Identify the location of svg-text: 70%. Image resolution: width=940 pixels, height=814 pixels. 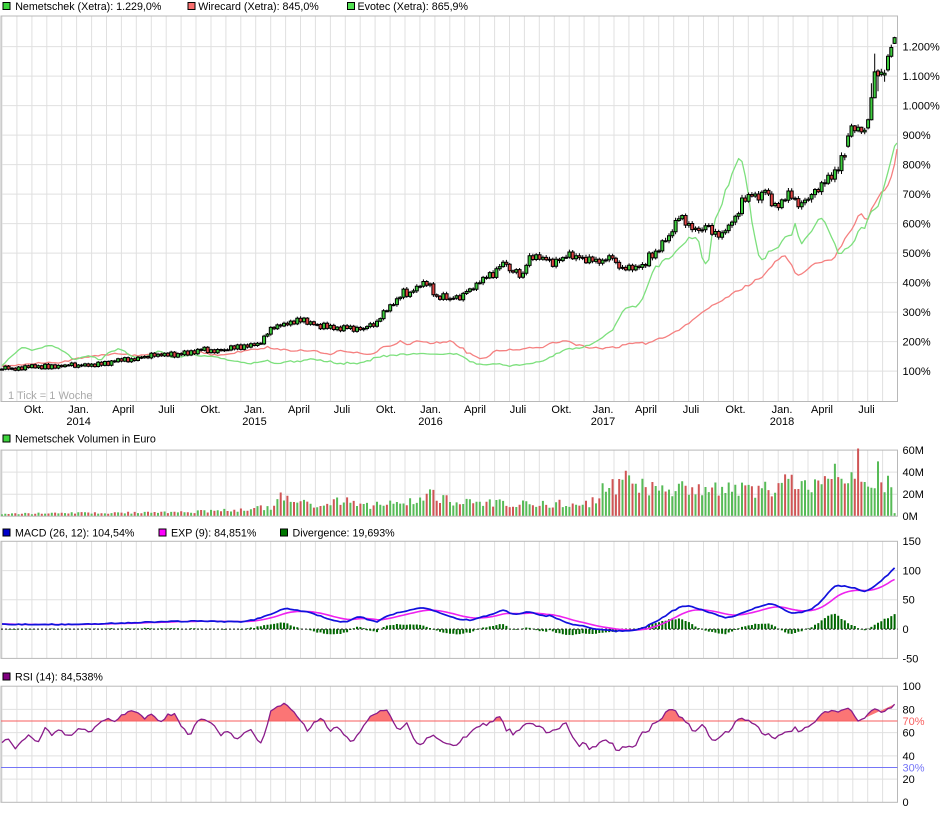
(914, 722).